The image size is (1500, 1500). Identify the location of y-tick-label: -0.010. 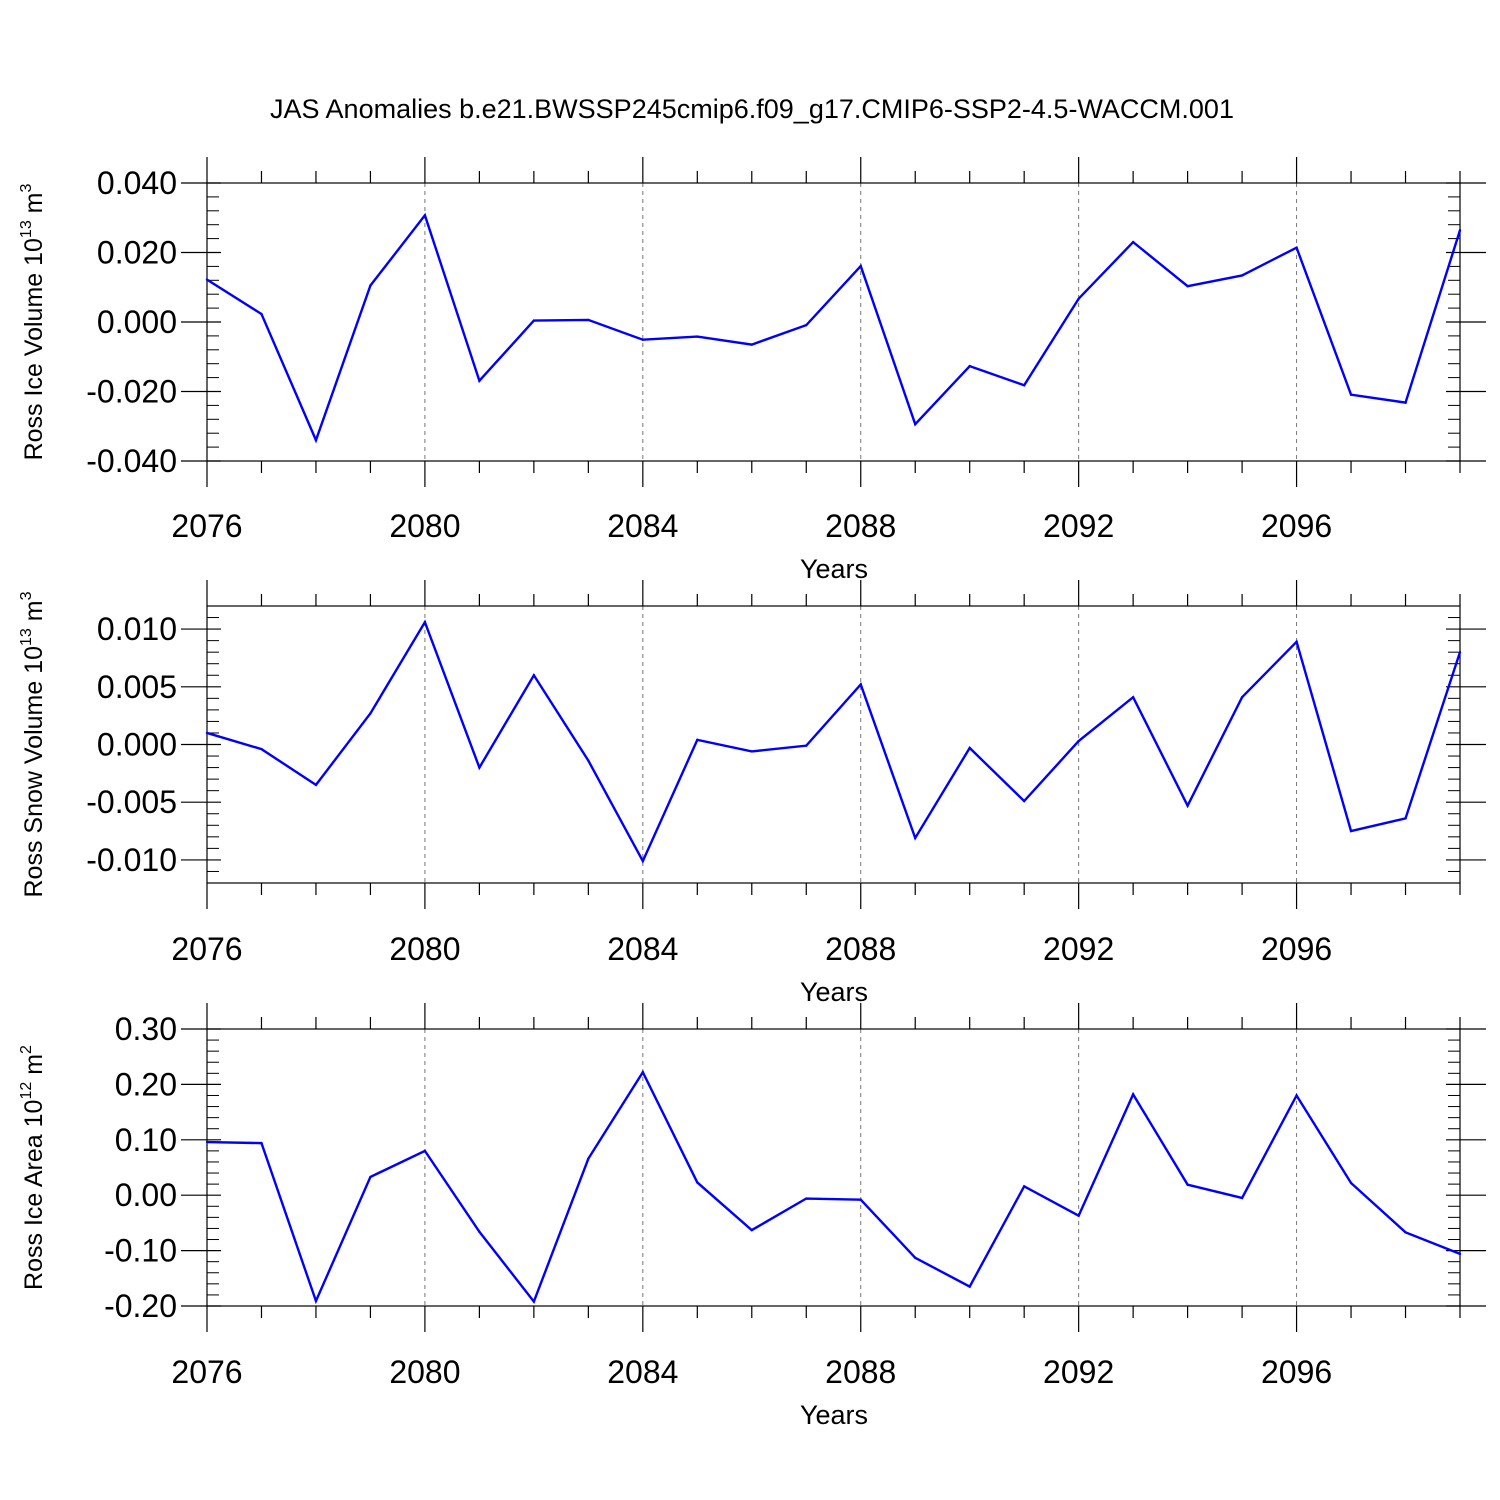
(131, 860).